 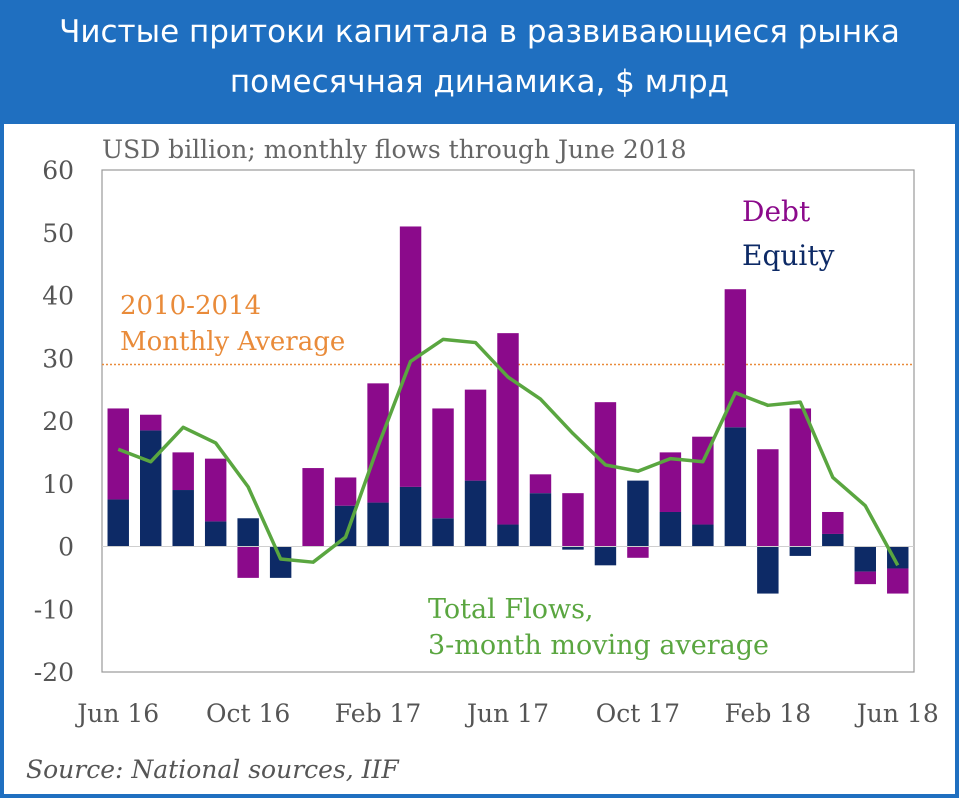 What do you see at coordinates (54, 672) in the screenshot?
I see `y-tick-label: -20` at bounding box center [54, 672].